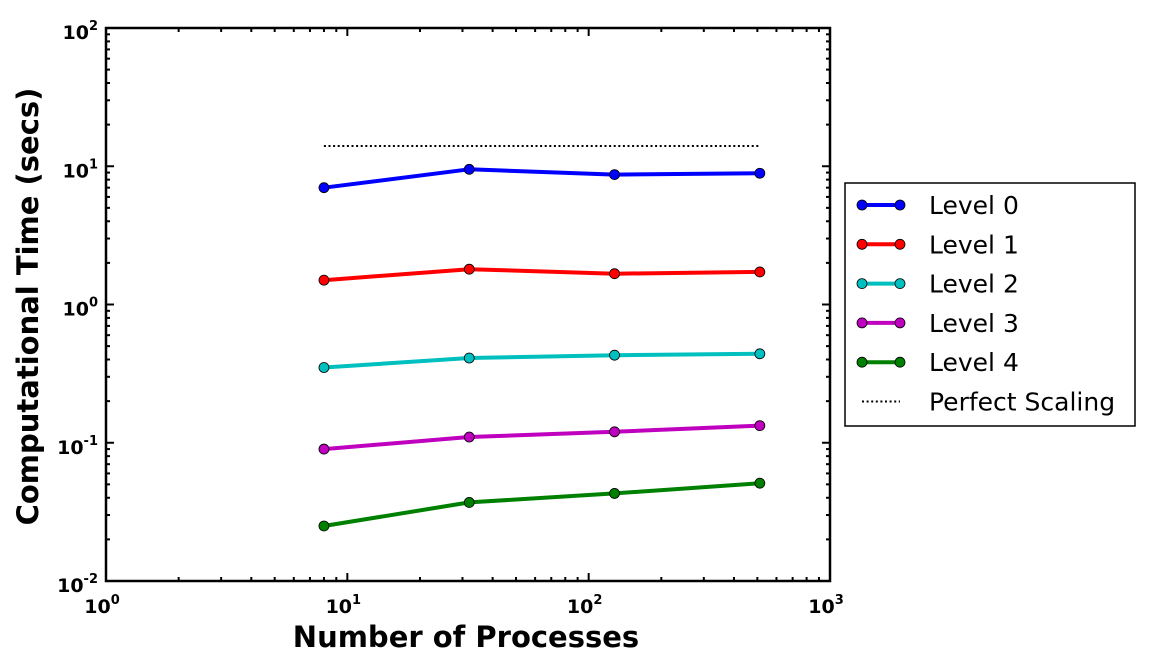 This screenshot has width=1151, height=657. Describe the element at coordinates (102, 605) in the screenshot. I see `x-tick-label: 100` at that location.